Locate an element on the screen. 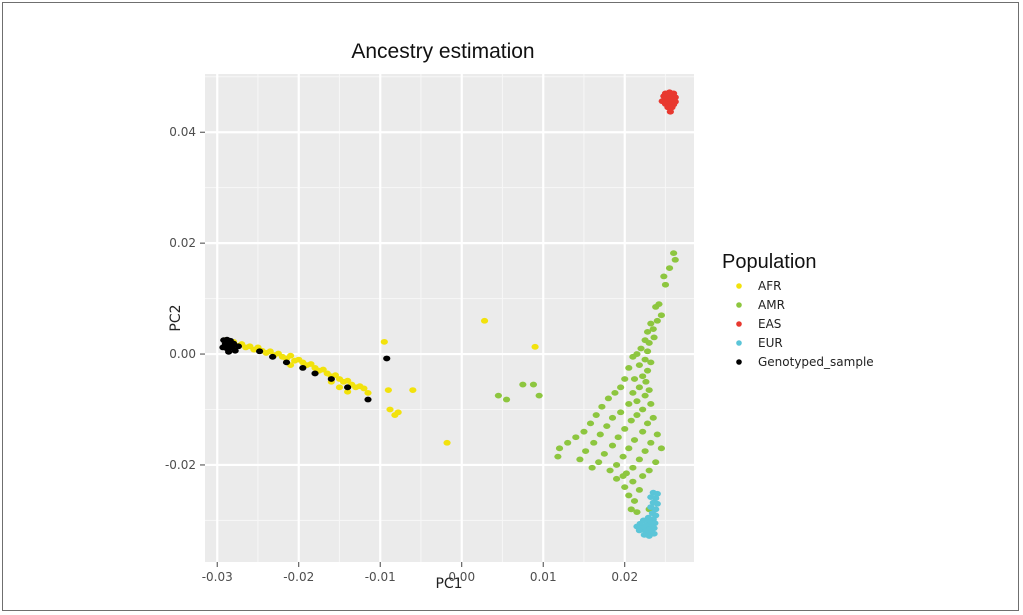  point-eas is located at coordinates (670, 111).